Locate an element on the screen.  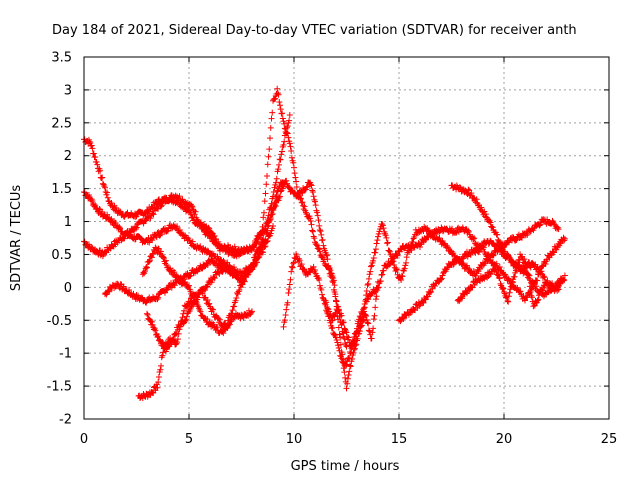
y-tick-label: 0 is located at coordinates (68, 288).